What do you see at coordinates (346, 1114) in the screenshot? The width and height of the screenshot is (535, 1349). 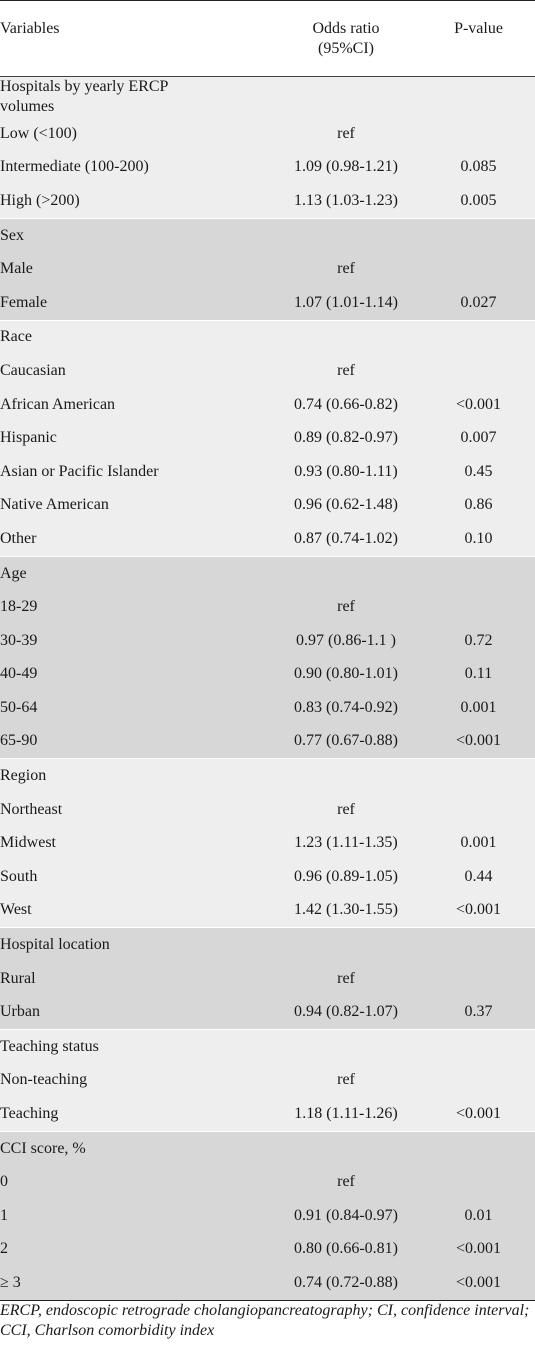 I see `odds-ratio-cell: 1.18 (1.11-1.26)` at bounding box center [346, 1114].